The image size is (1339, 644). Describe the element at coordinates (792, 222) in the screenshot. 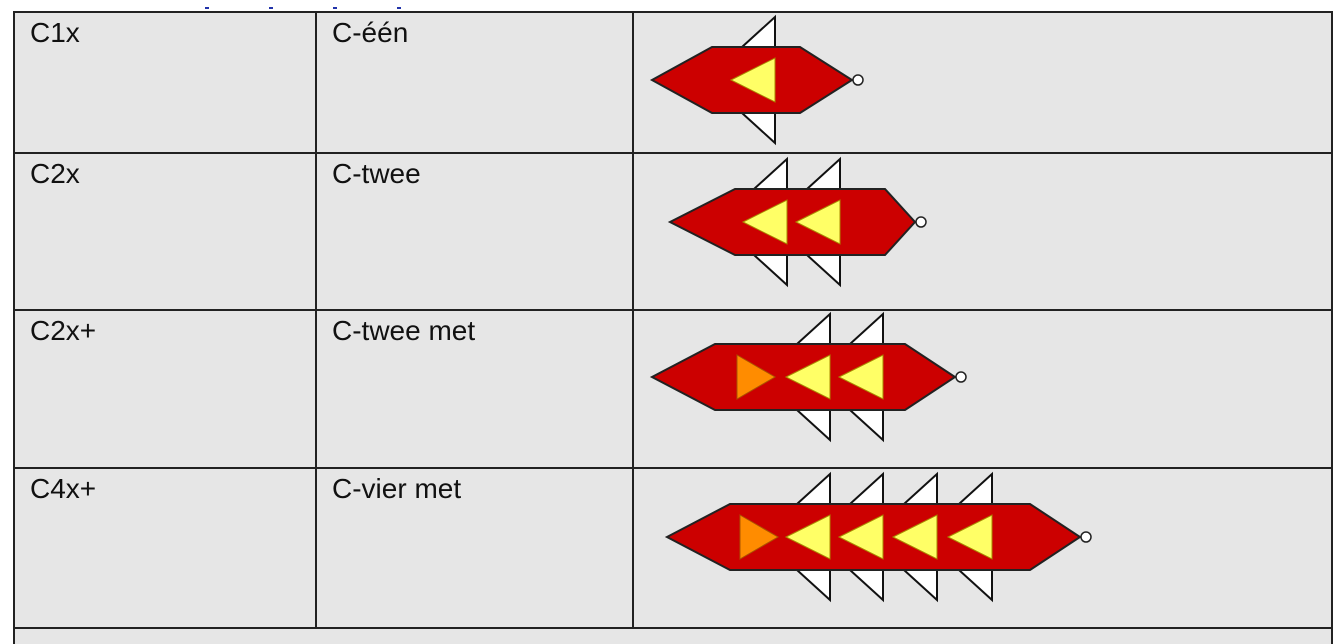

I see `hull` at that location.